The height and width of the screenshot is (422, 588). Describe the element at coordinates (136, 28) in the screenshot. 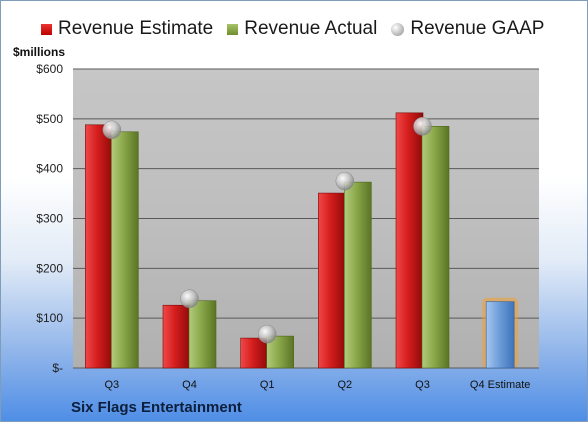

I see `legend-label-estimate: Revenue Estimate` at that location.